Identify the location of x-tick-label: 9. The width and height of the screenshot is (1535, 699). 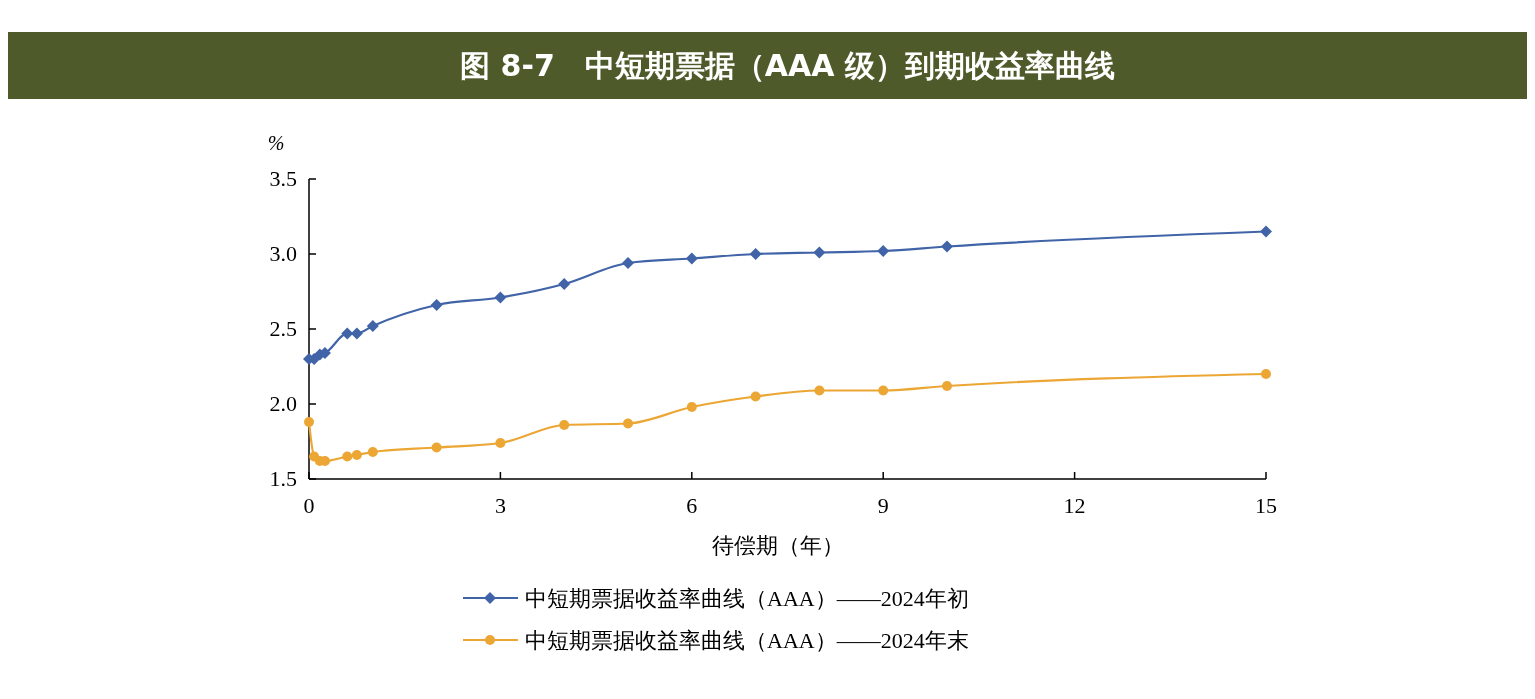
(883, 505).